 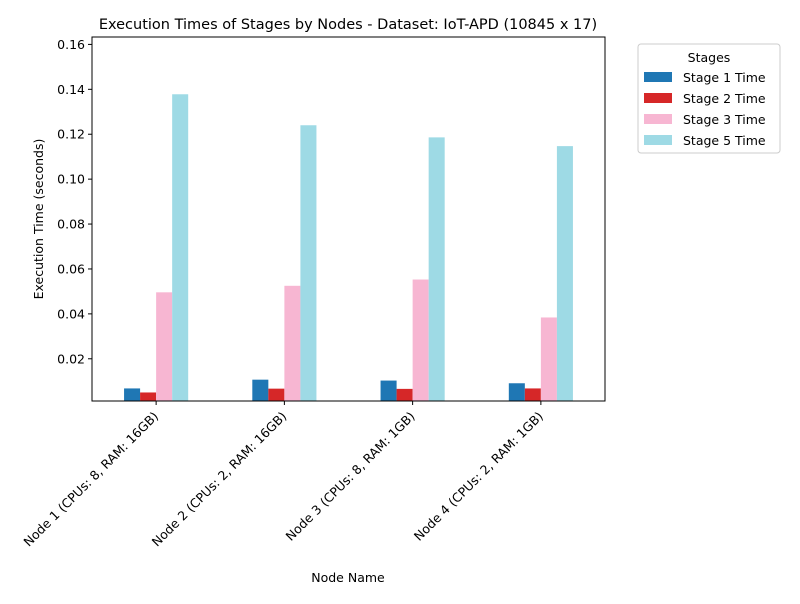 I want to click on x-tick-label: Node 3 (CPUs: 8, RAM: 1GB), so click(x=350, y=476).